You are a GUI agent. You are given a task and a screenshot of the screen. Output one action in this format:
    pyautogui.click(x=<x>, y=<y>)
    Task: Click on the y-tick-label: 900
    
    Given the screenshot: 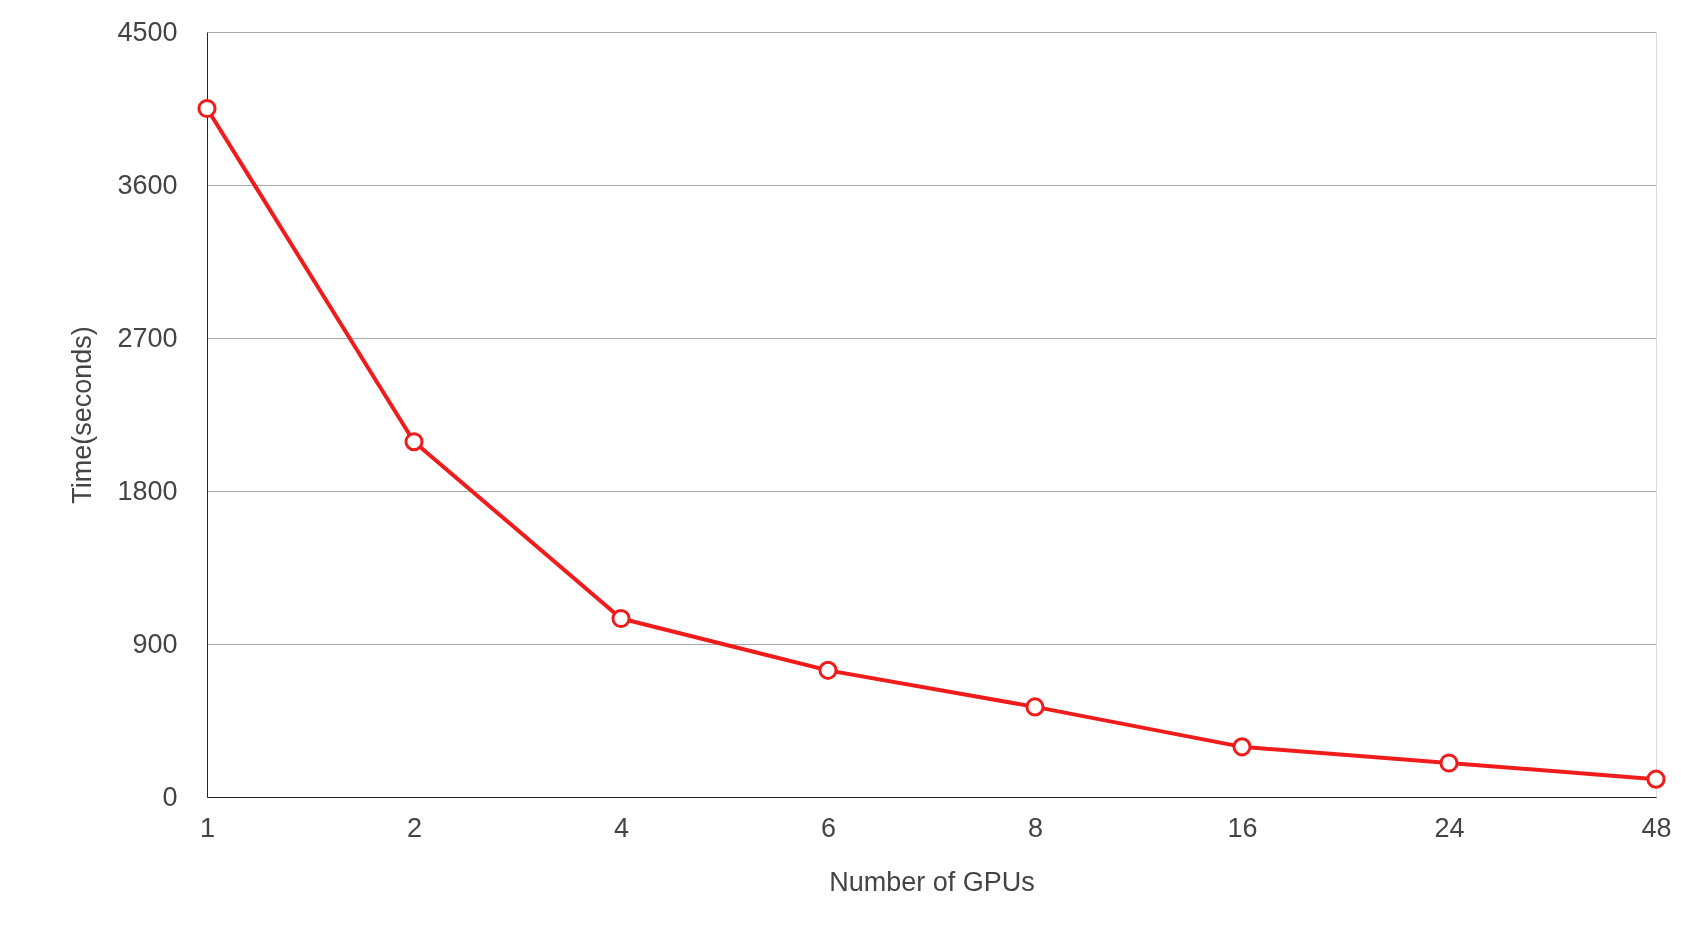 What is the action you would take?
    pyautogui.click(x=155, y=643)
    